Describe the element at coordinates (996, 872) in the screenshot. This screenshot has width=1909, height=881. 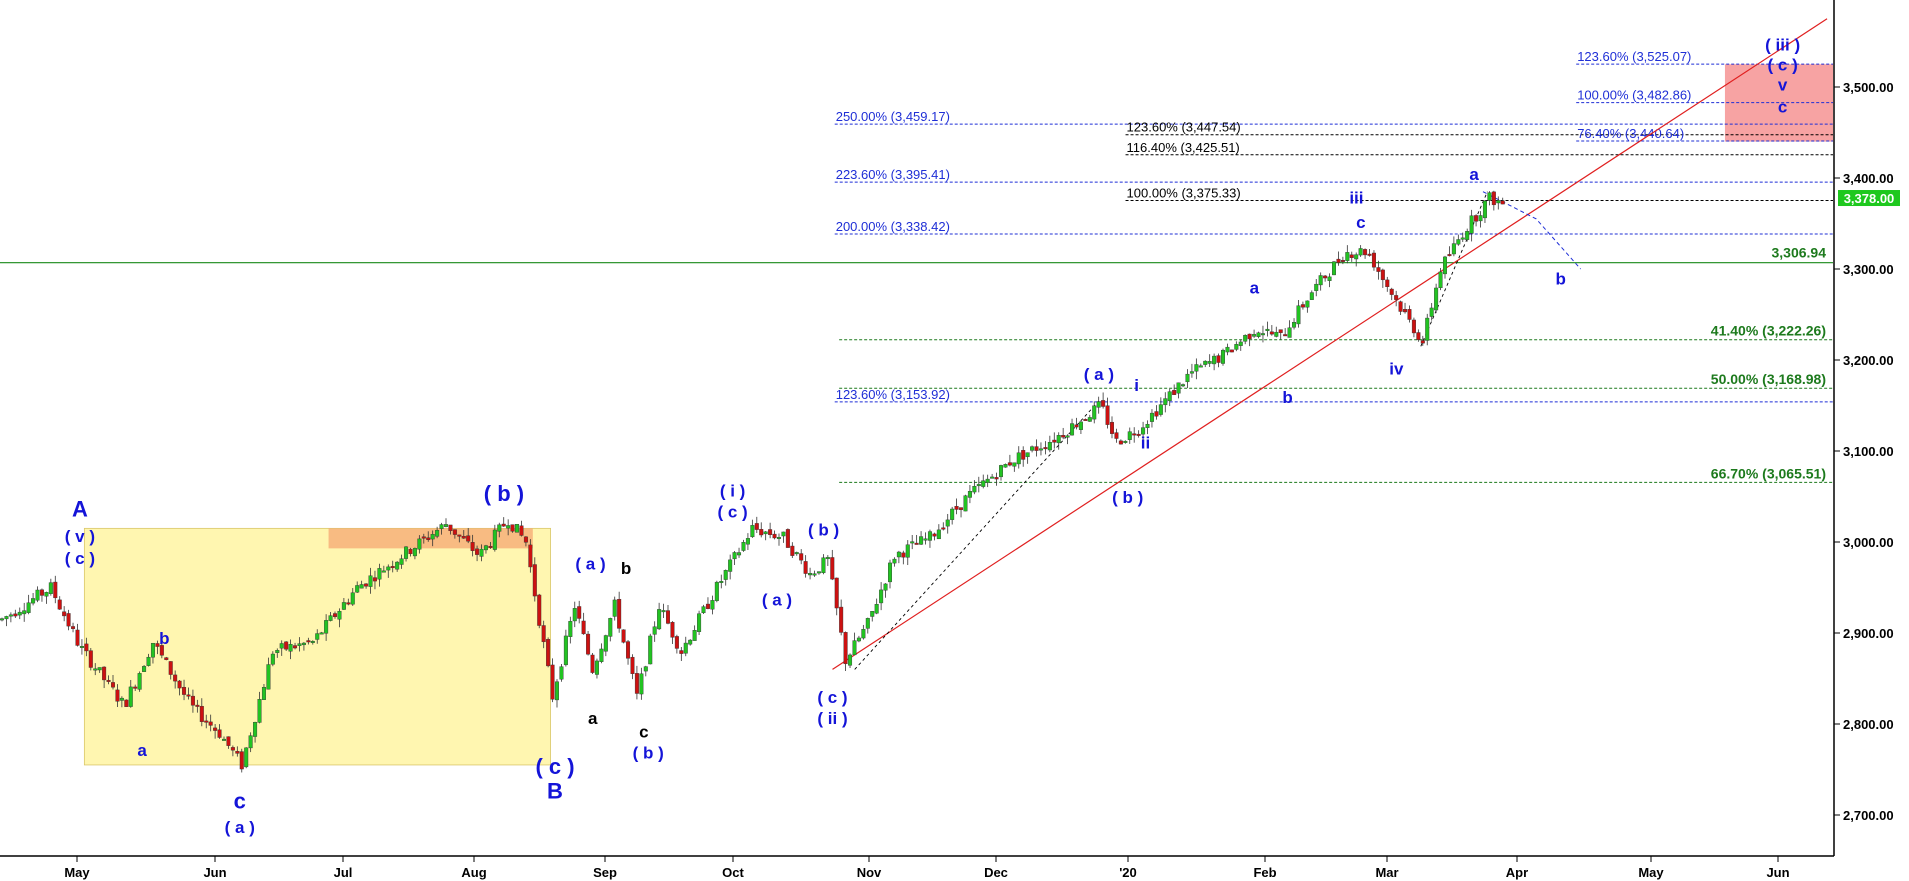
I see `x-tick-label-7: Dec` at that location.